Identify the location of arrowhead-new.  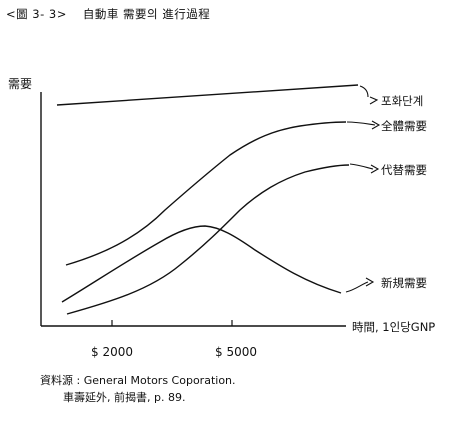
(370, 282).